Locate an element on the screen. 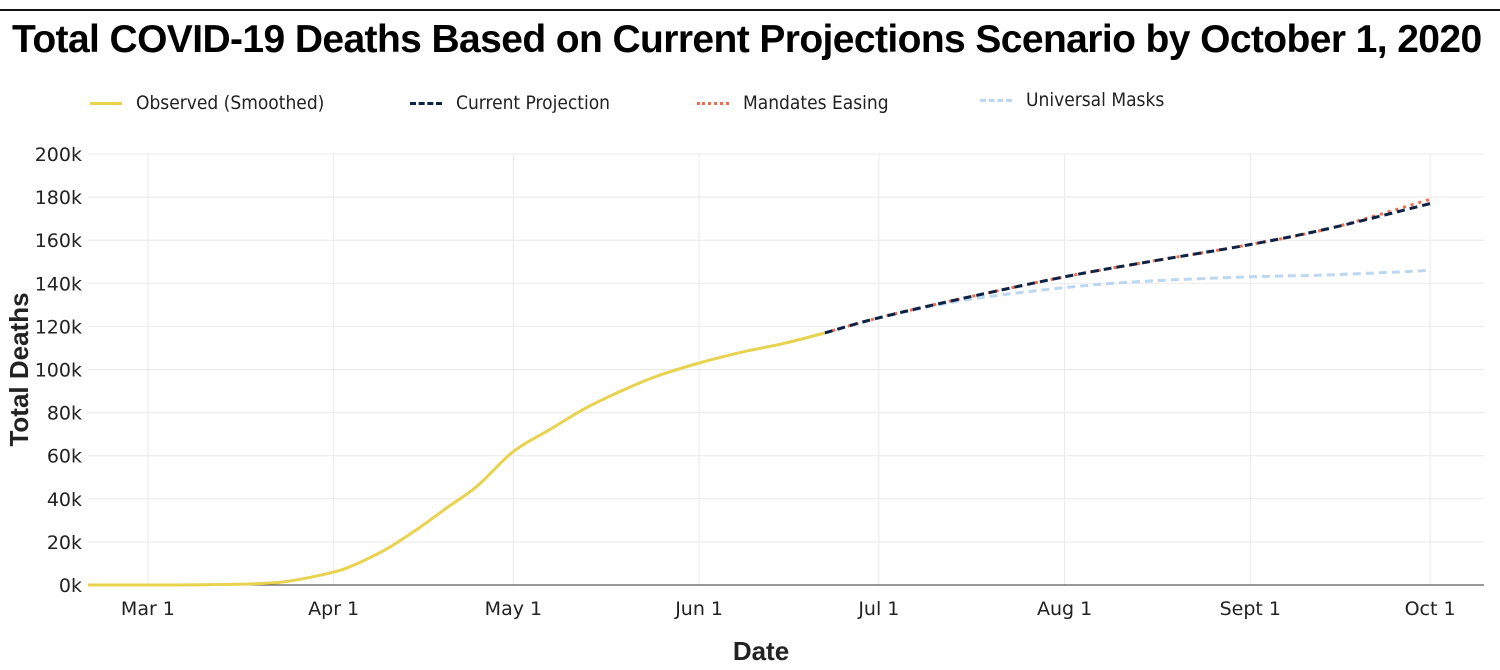  x-tick-label: Aug 1 is located at coordinates (1064, 609).